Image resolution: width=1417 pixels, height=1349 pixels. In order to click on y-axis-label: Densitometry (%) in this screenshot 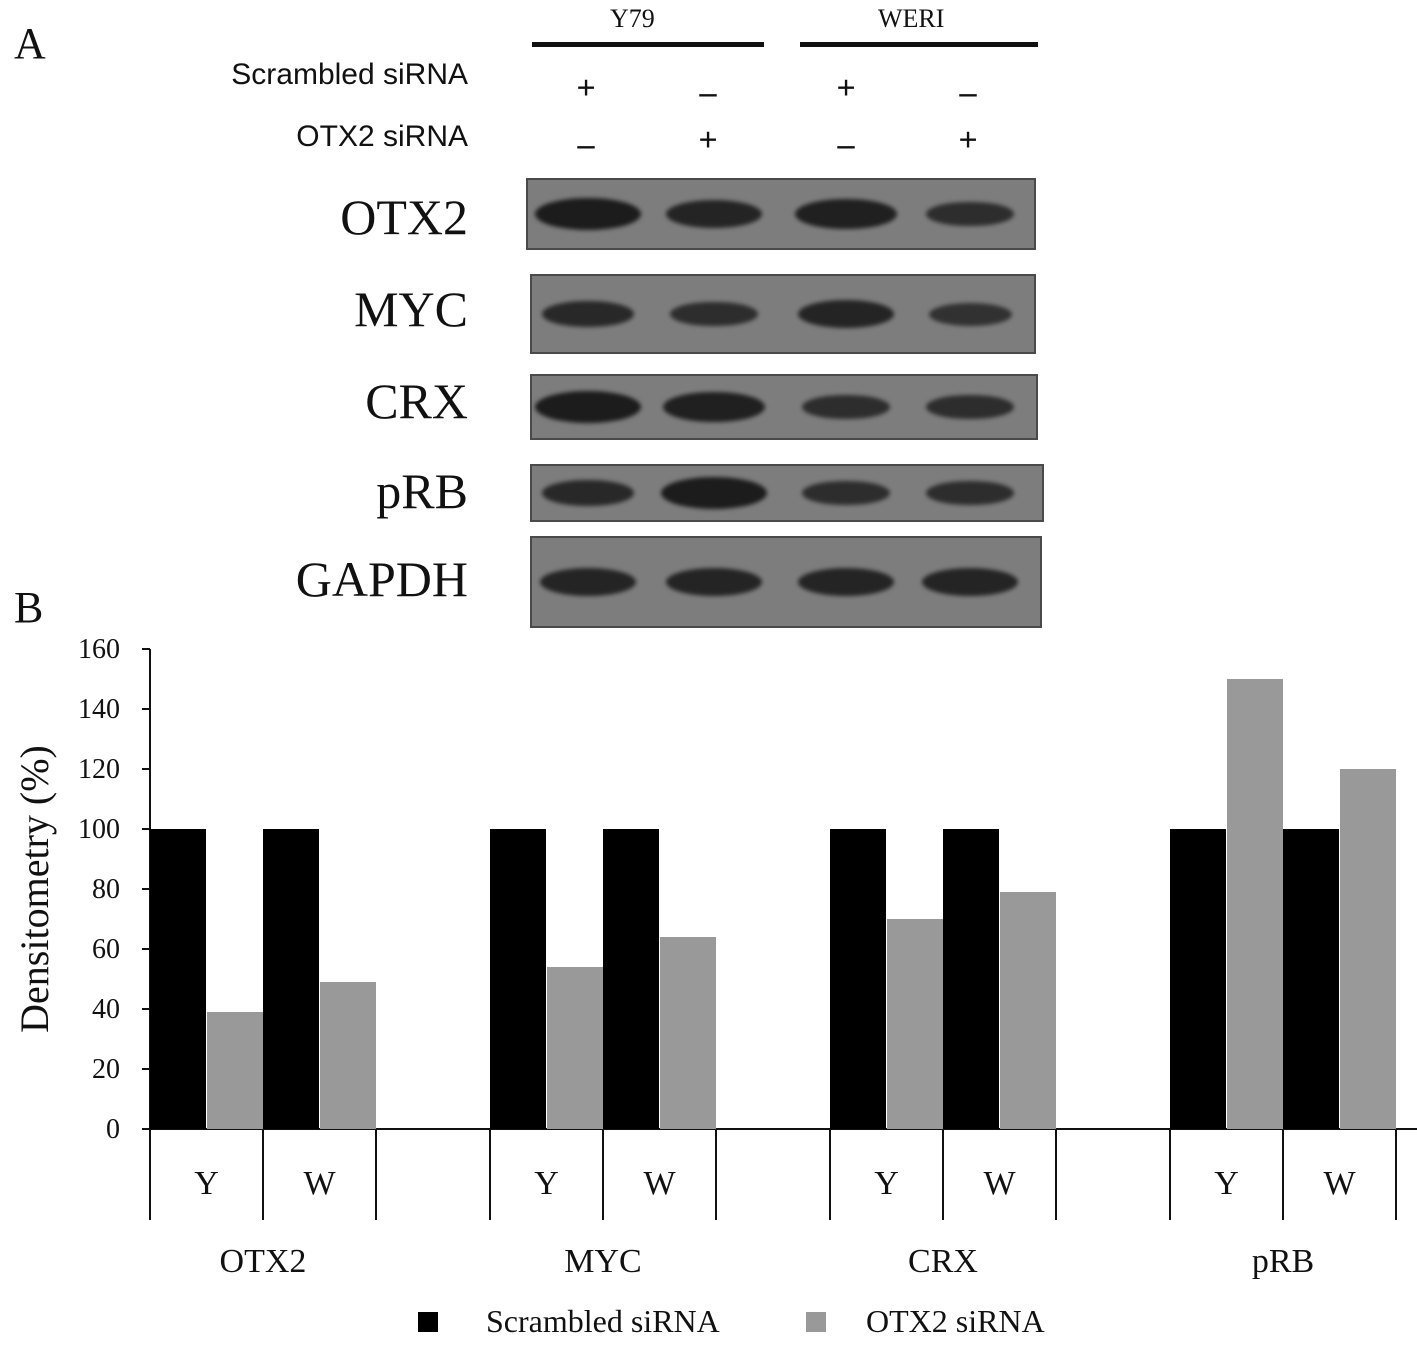, I will do `click(34, 889)`.